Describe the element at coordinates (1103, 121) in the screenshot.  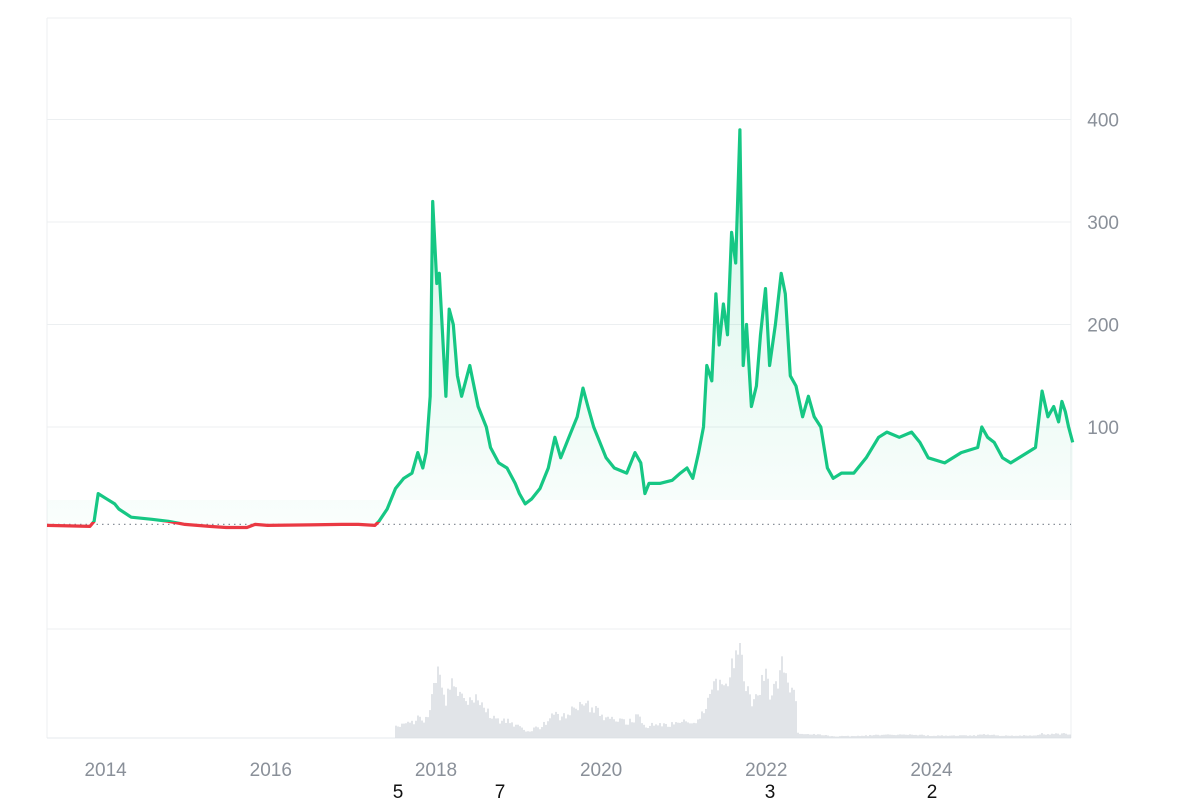
I see `y-tick-label: 400` at that location.